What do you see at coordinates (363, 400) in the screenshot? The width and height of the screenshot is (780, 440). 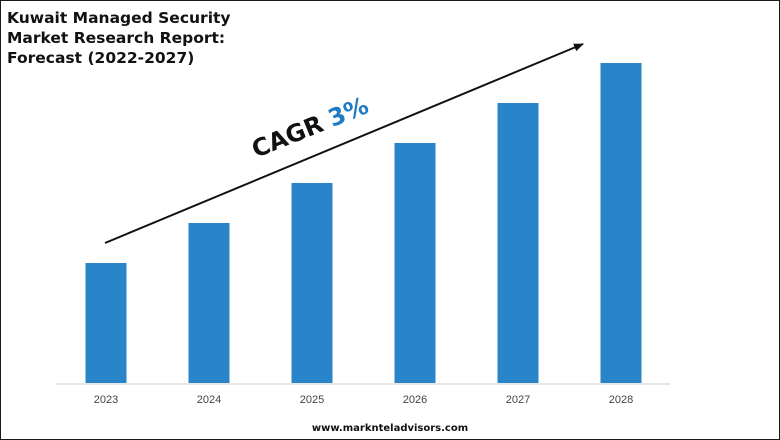 I see `x-tick-labels: 2023 2024 2025 2026 2027 2028` at bounding box center [363, 400].